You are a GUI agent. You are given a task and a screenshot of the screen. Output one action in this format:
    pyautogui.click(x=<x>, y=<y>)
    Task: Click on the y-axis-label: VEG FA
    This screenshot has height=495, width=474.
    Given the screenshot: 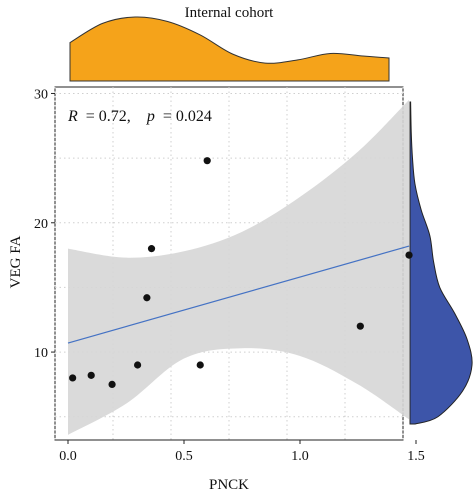 What is the action you would take?
    pyautogui.click(x=16, y=262)
    